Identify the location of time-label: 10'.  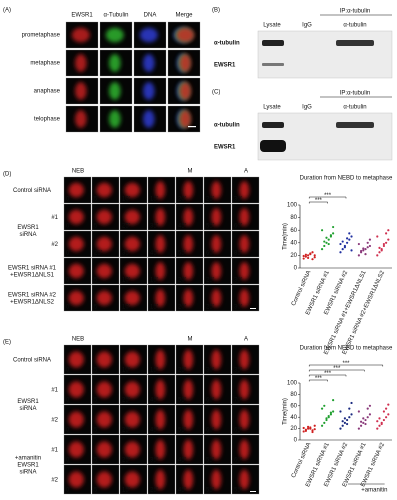
(126, 200).